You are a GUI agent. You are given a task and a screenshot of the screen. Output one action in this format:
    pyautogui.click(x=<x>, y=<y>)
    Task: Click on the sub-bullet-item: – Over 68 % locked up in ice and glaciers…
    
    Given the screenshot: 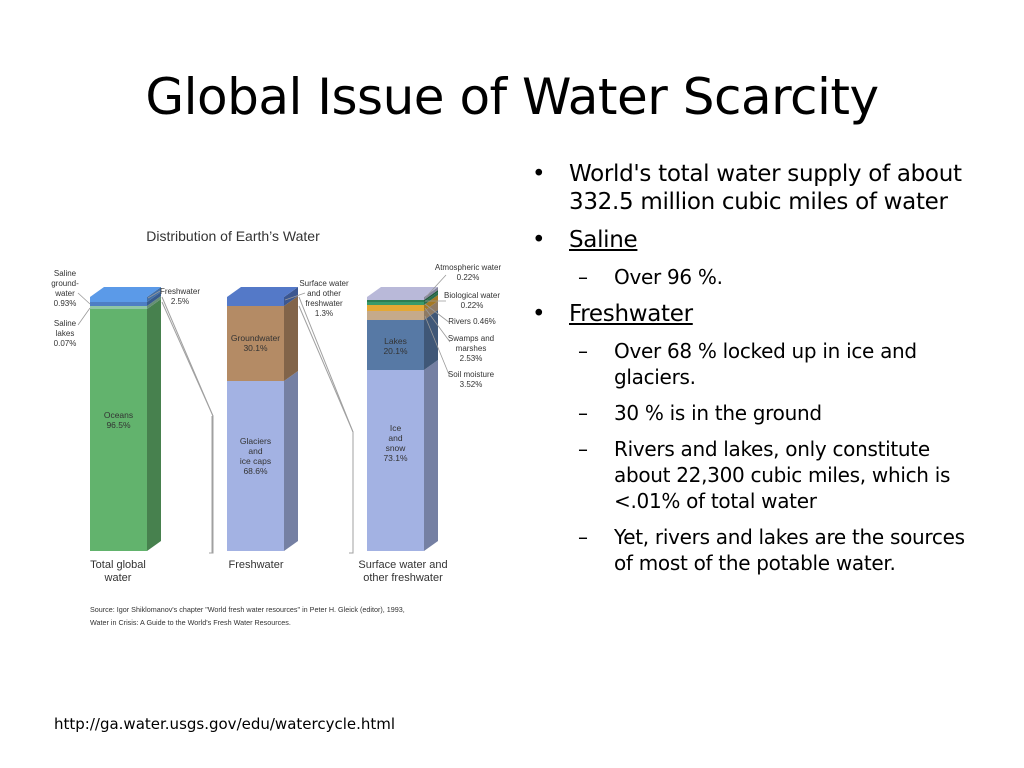 What is the action you would take?
    pyautogui.click(x=748, y=364)
    